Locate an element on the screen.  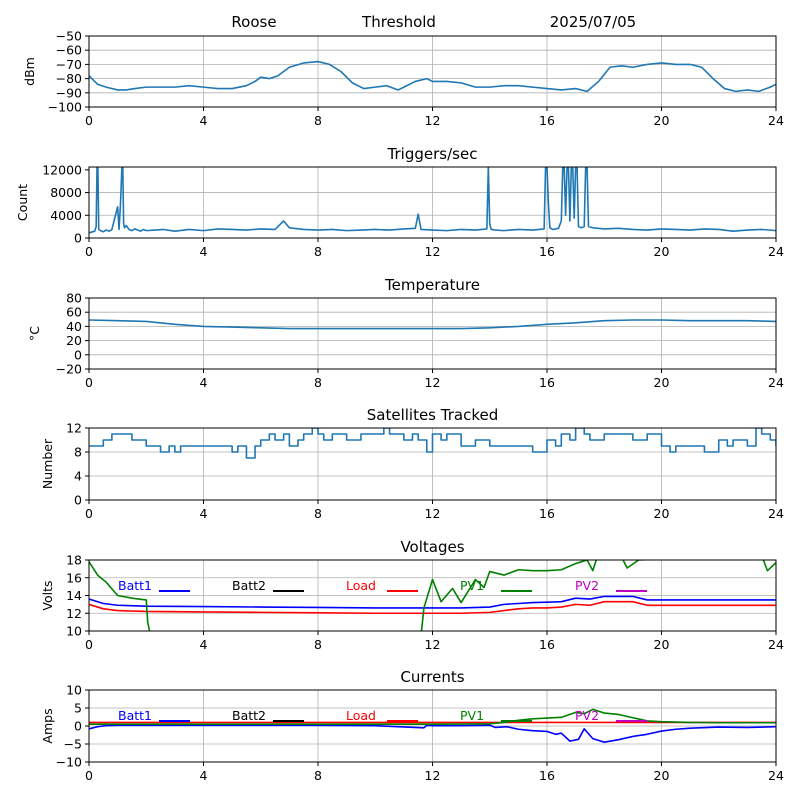
y-tick-label: 10 is located at coordinates (74, 631).